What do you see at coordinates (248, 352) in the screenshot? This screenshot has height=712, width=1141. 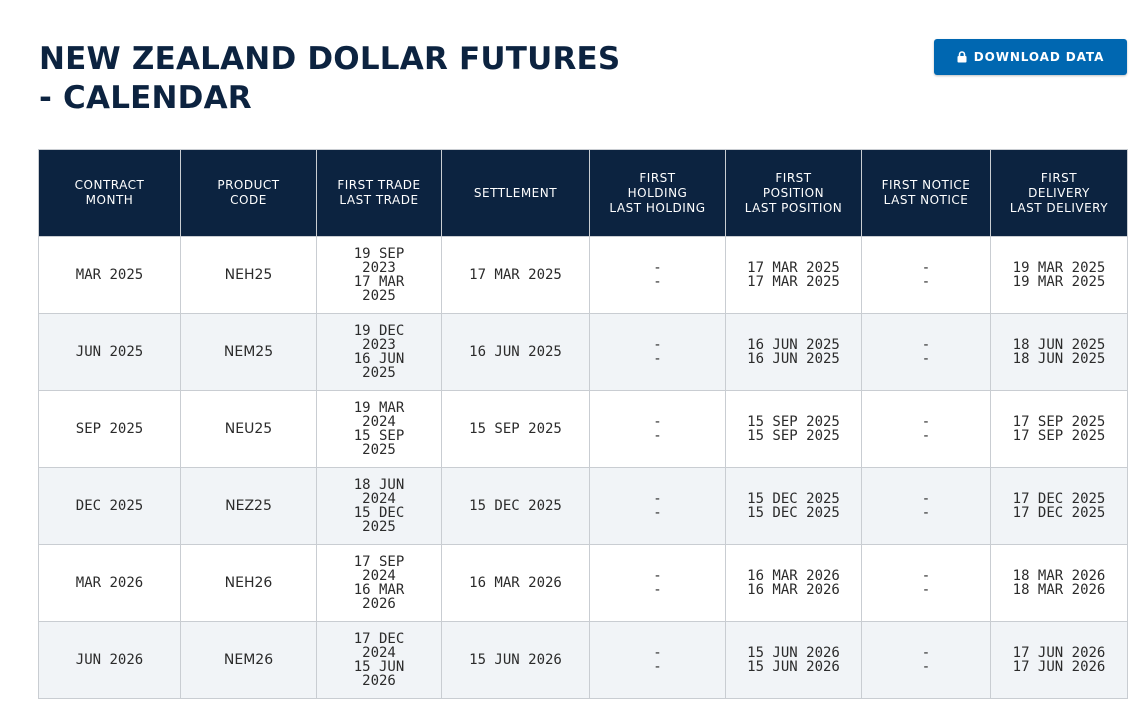 I see `cell-product-code: NEM25` at bounding box center [248, 352].